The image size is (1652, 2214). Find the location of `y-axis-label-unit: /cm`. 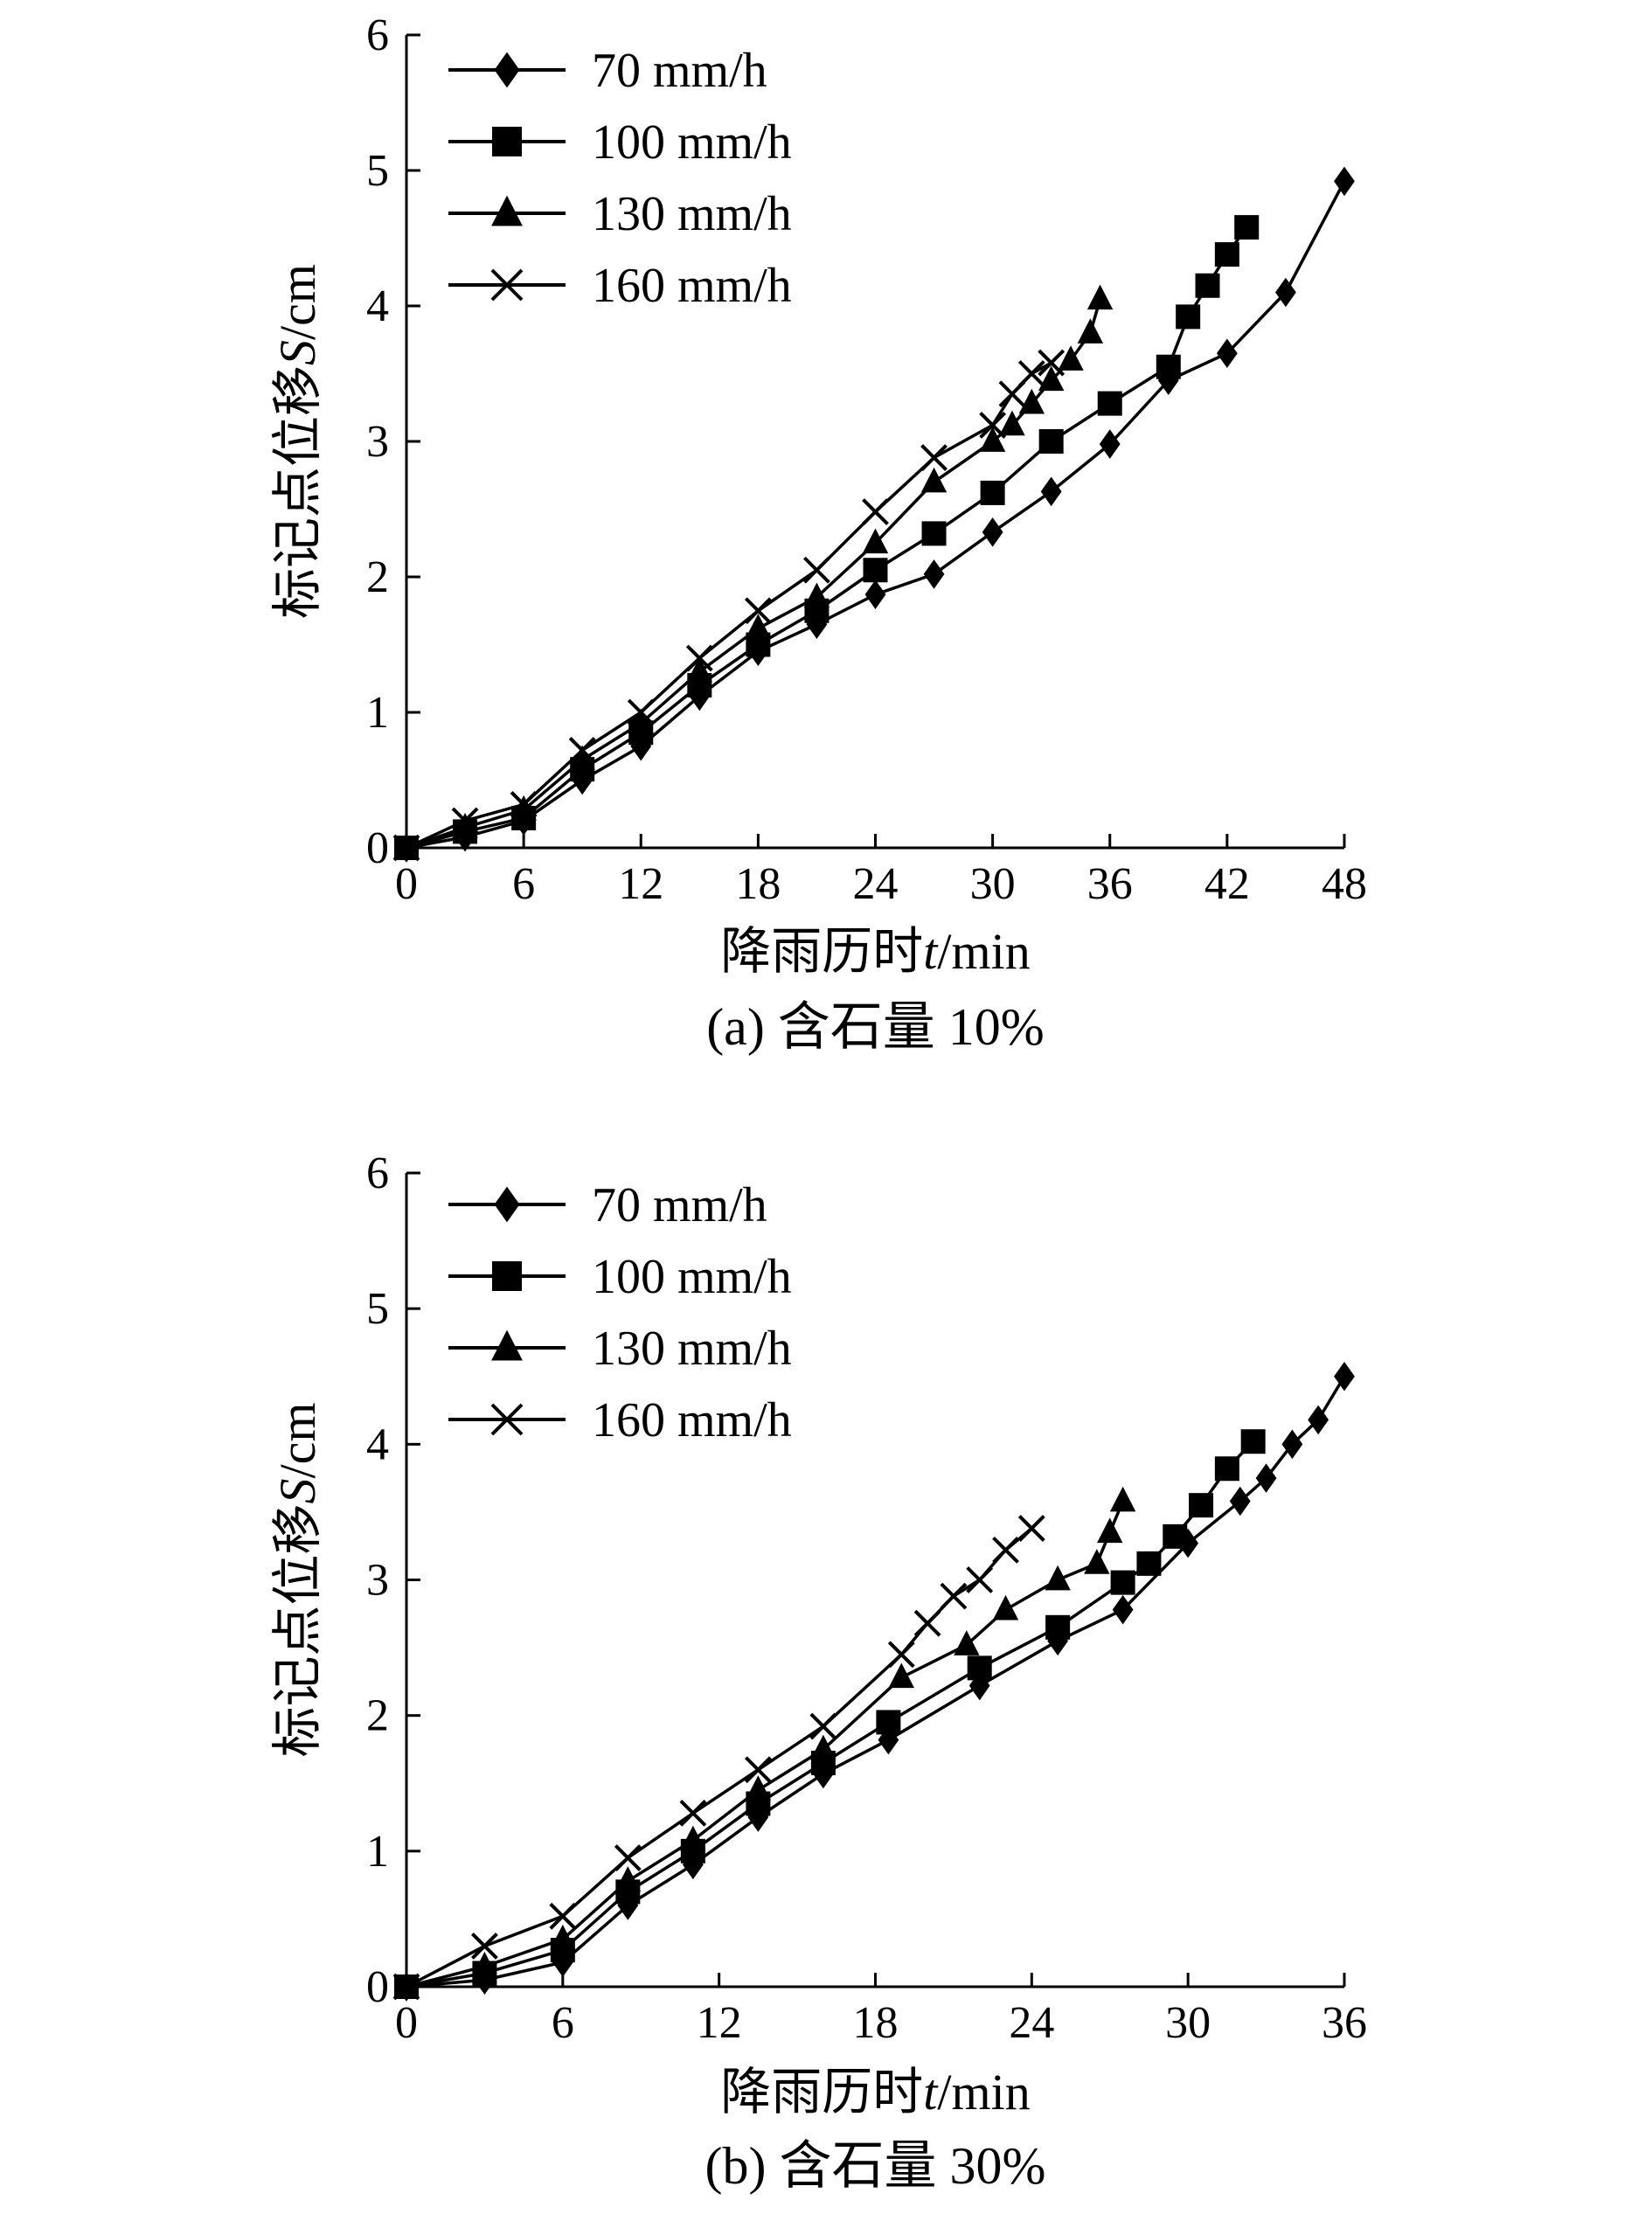

y-axis-label-unit: /cm is located at coordinates (297, 302).